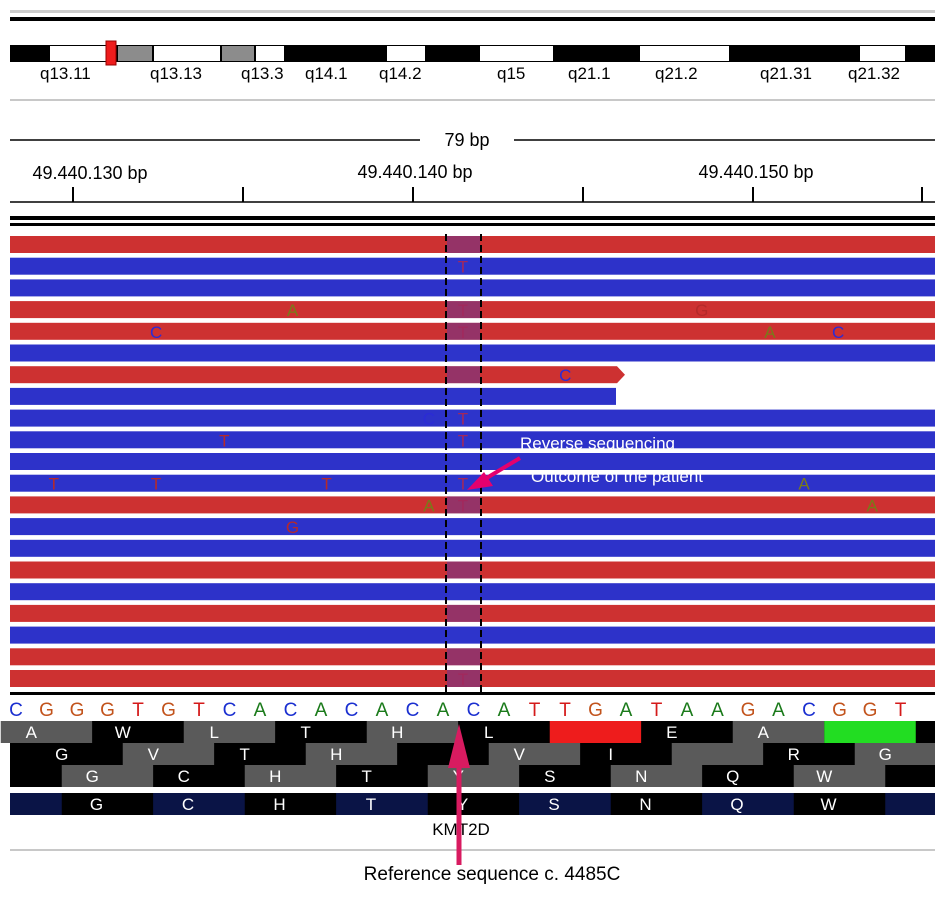 The height and width of the screenshot is (901, 945). Describe the element at coordinates (676, 73) in the screenshot. I see `band-label: q21.2` at that location.